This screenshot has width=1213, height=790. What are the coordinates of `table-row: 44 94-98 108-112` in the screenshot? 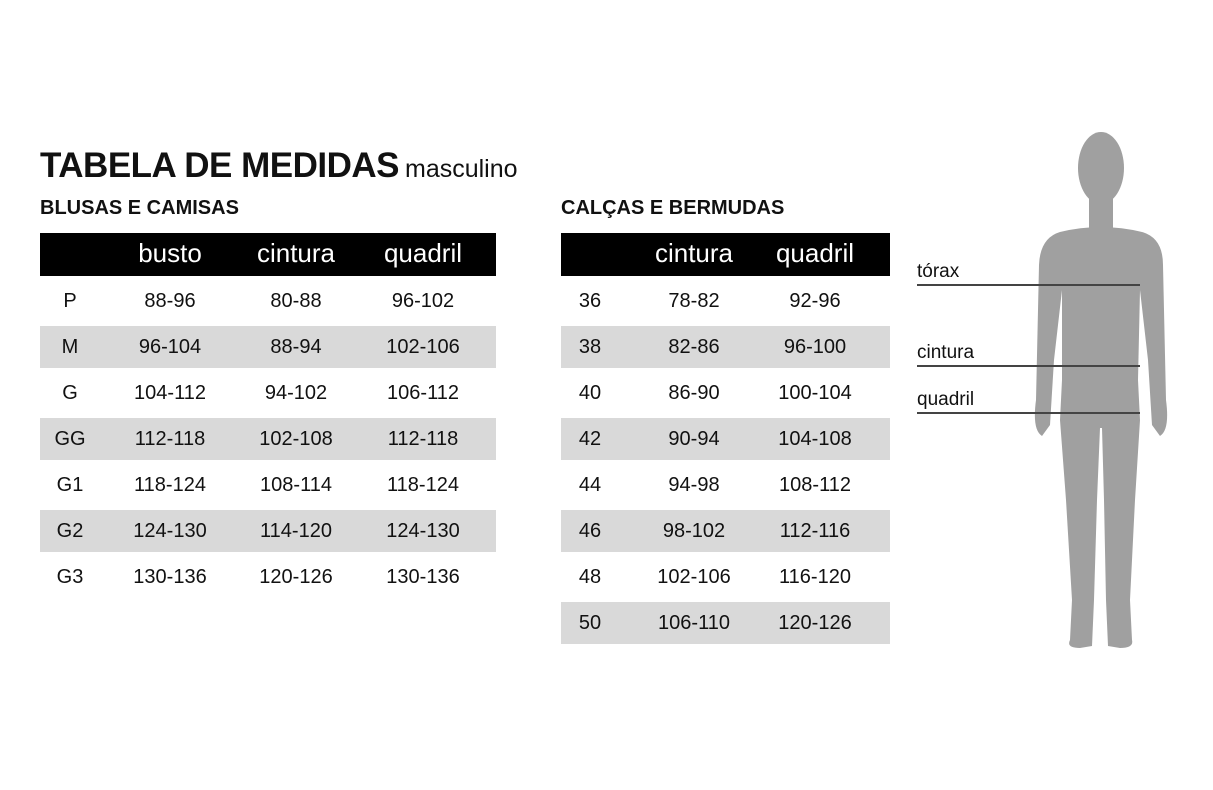 It's located at (725, 485).